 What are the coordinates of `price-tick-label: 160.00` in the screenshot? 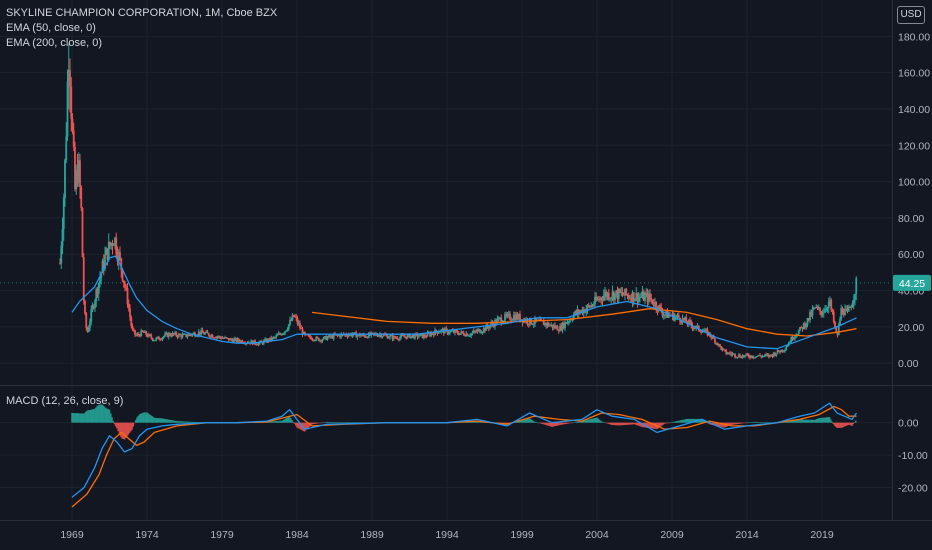 It's located at (914, 74).